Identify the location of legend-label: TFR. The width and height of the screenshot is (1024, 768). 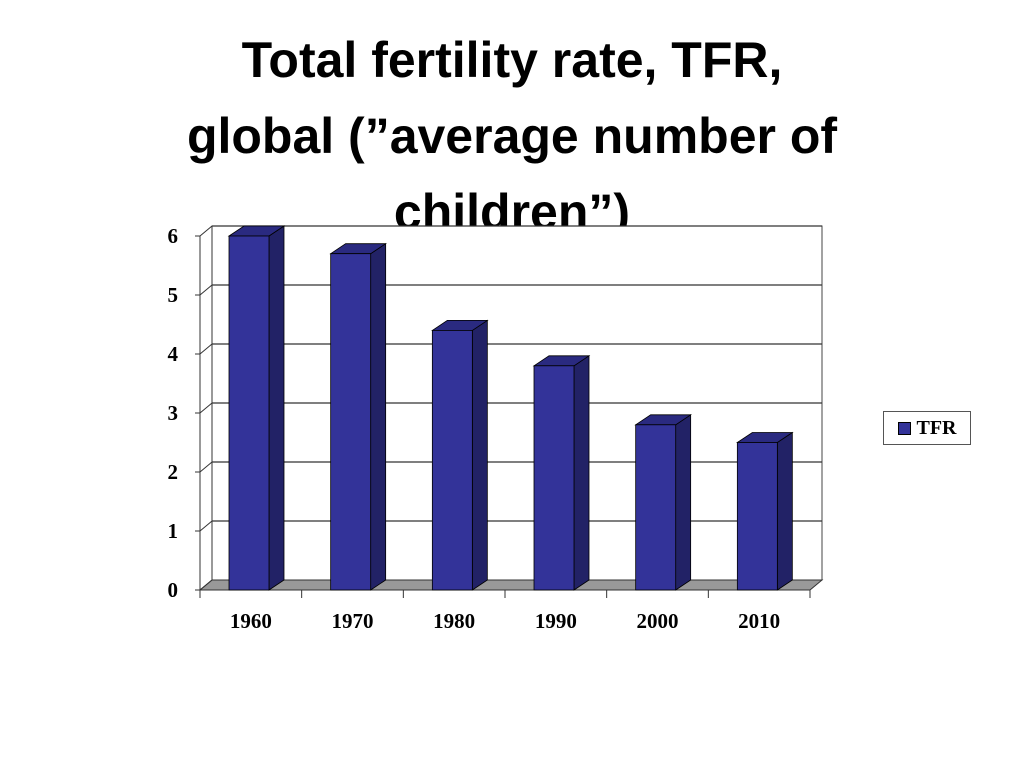
(936, 427).